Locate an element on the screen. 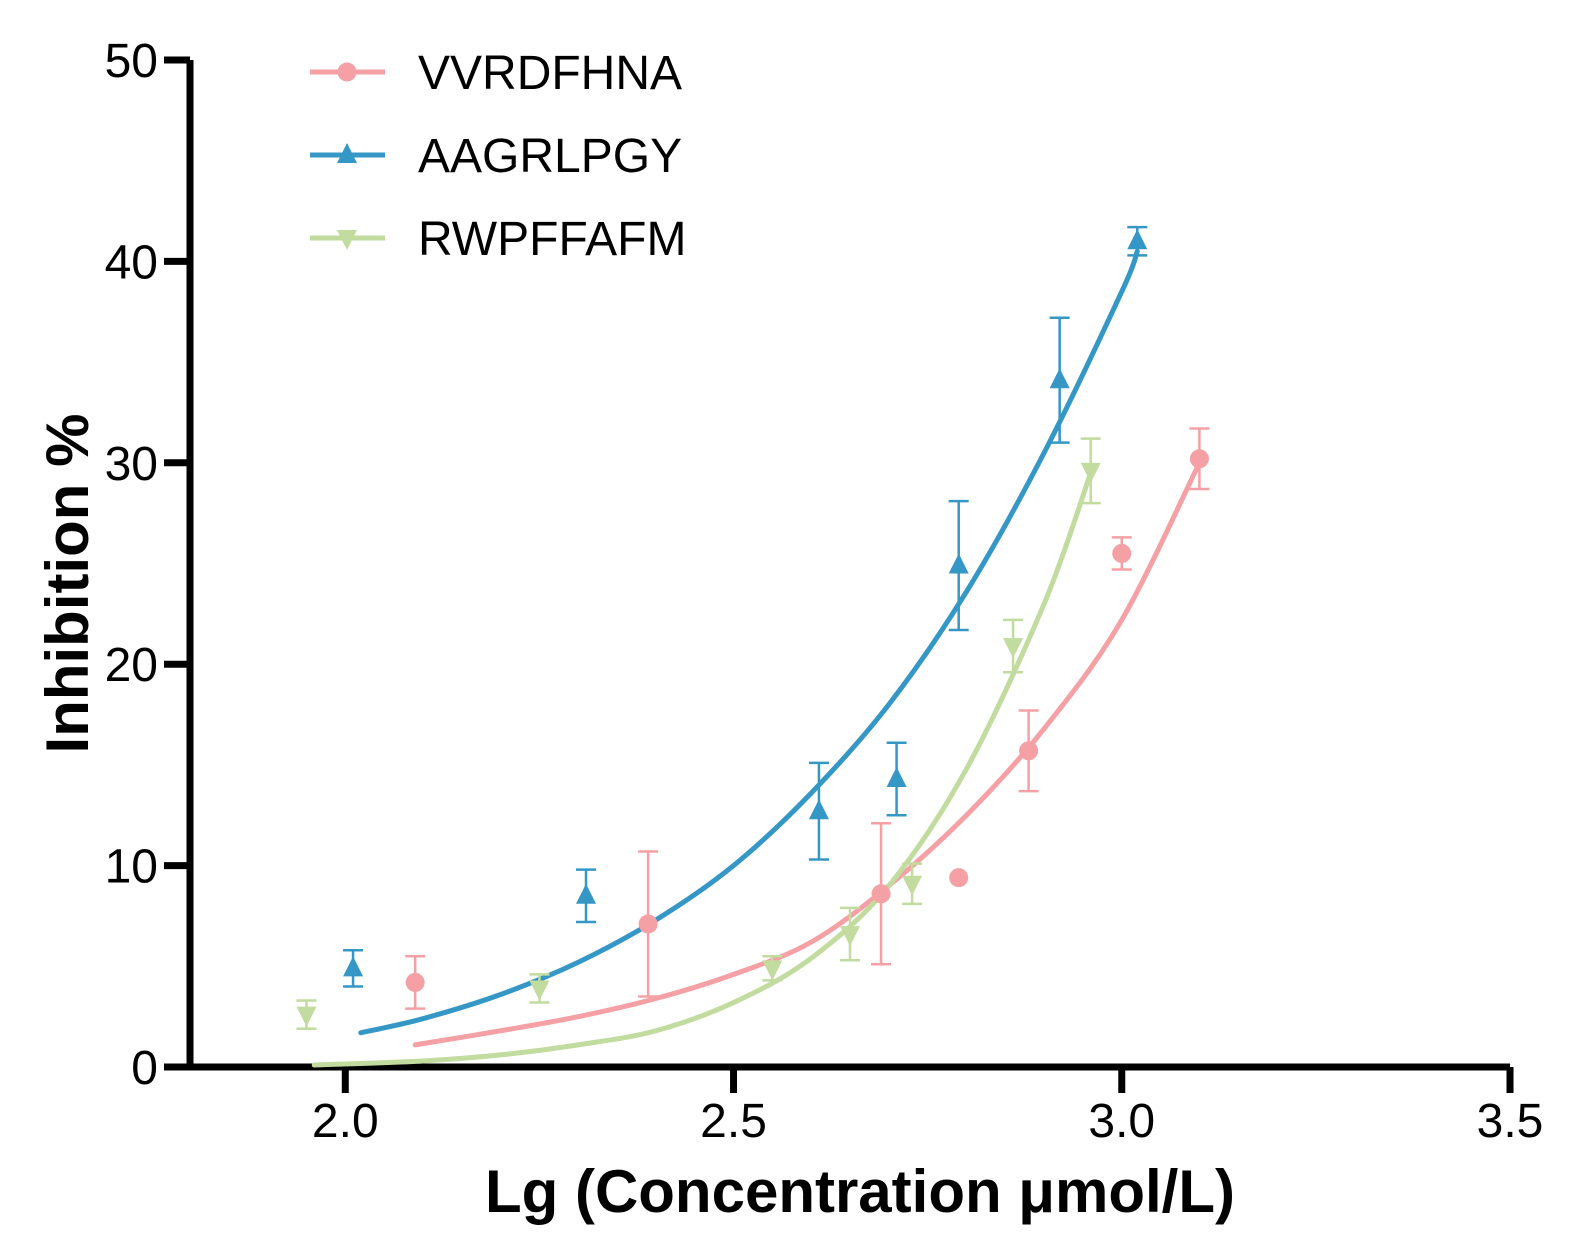  legend-label-aagrlpgy: AAGRLPGY is located at coordinates (550, 156).